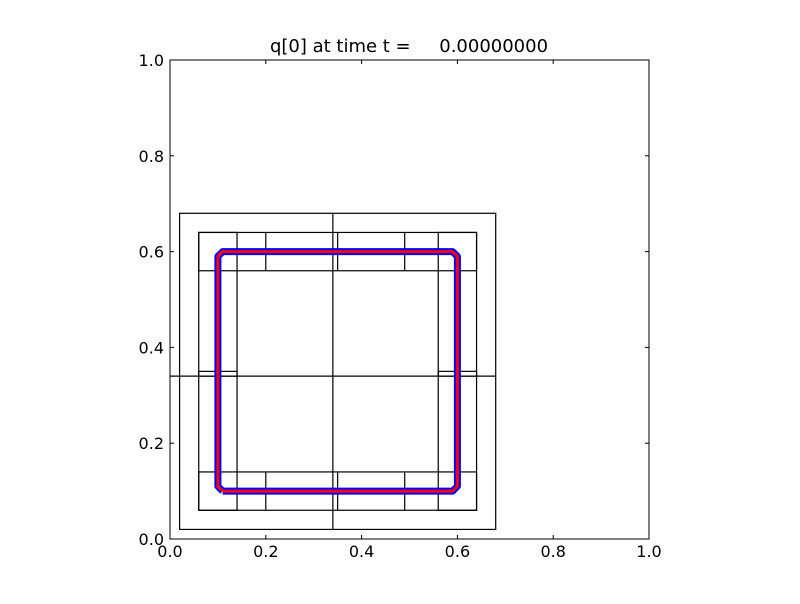 This screenshot has height=604, width=800. I want to click on x-tick-label-1: 0.2, so click(265, 551).